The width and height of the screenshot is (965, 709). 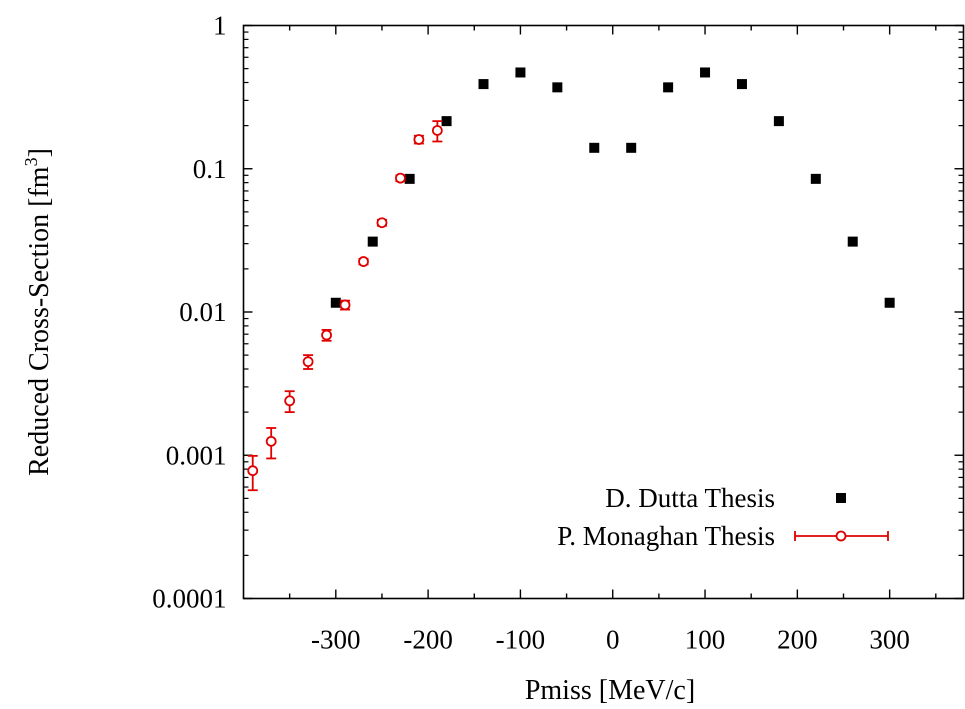 What do you see at coordinates (889, 640) in the screenshot?
I see `x-tick-label: 300` at bounding box center [889, 640].